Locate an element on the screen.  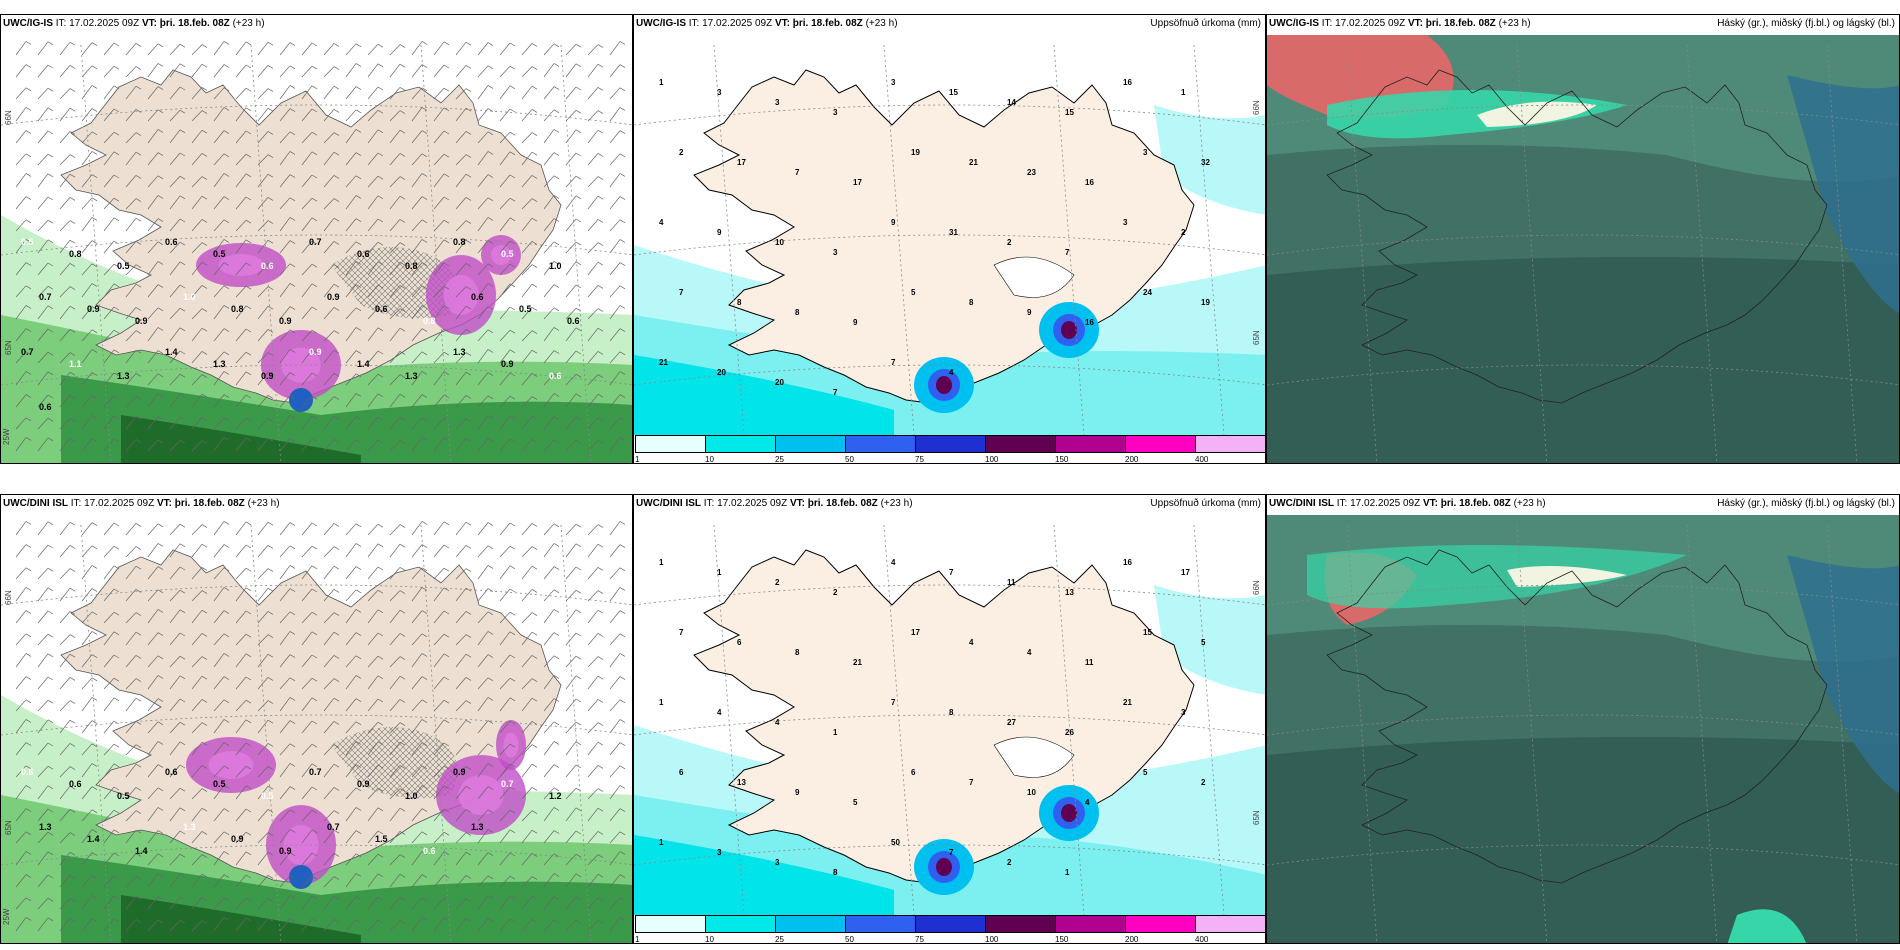
precip-value-label: 20 is located at coordinates (721, 372).